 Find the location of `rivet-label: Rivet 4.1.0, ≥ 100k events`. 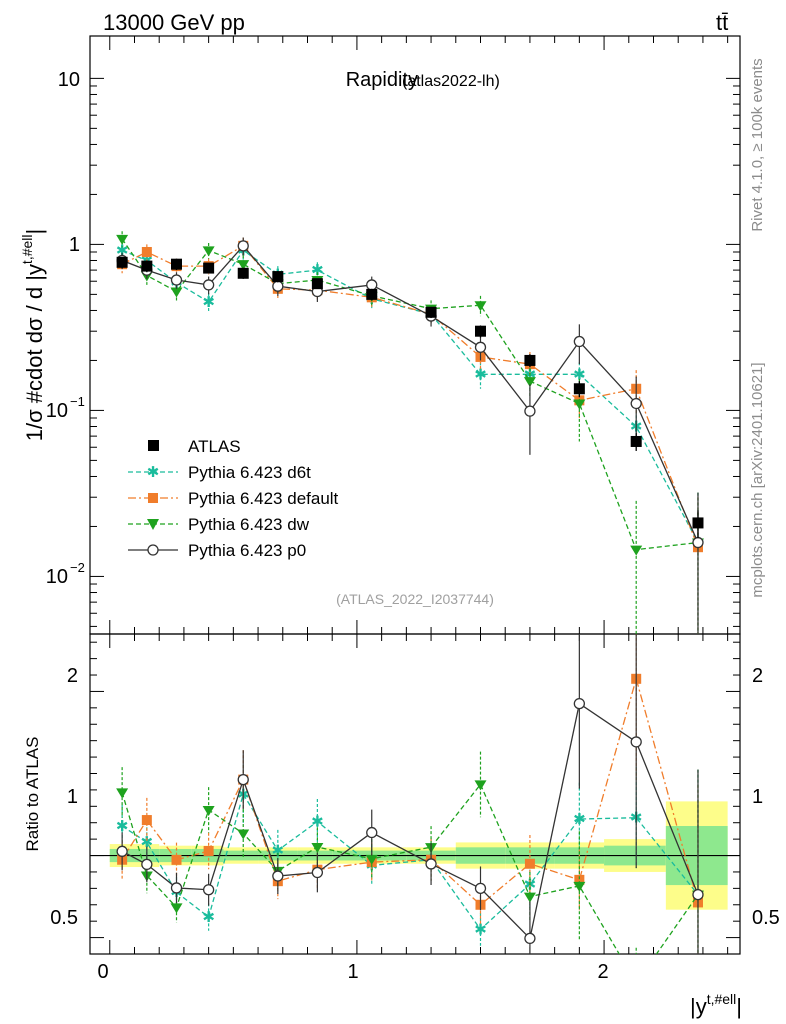

rivet-label: Rivet 4.1.0, ≥ 100k events is located at coordinates (757, 144).